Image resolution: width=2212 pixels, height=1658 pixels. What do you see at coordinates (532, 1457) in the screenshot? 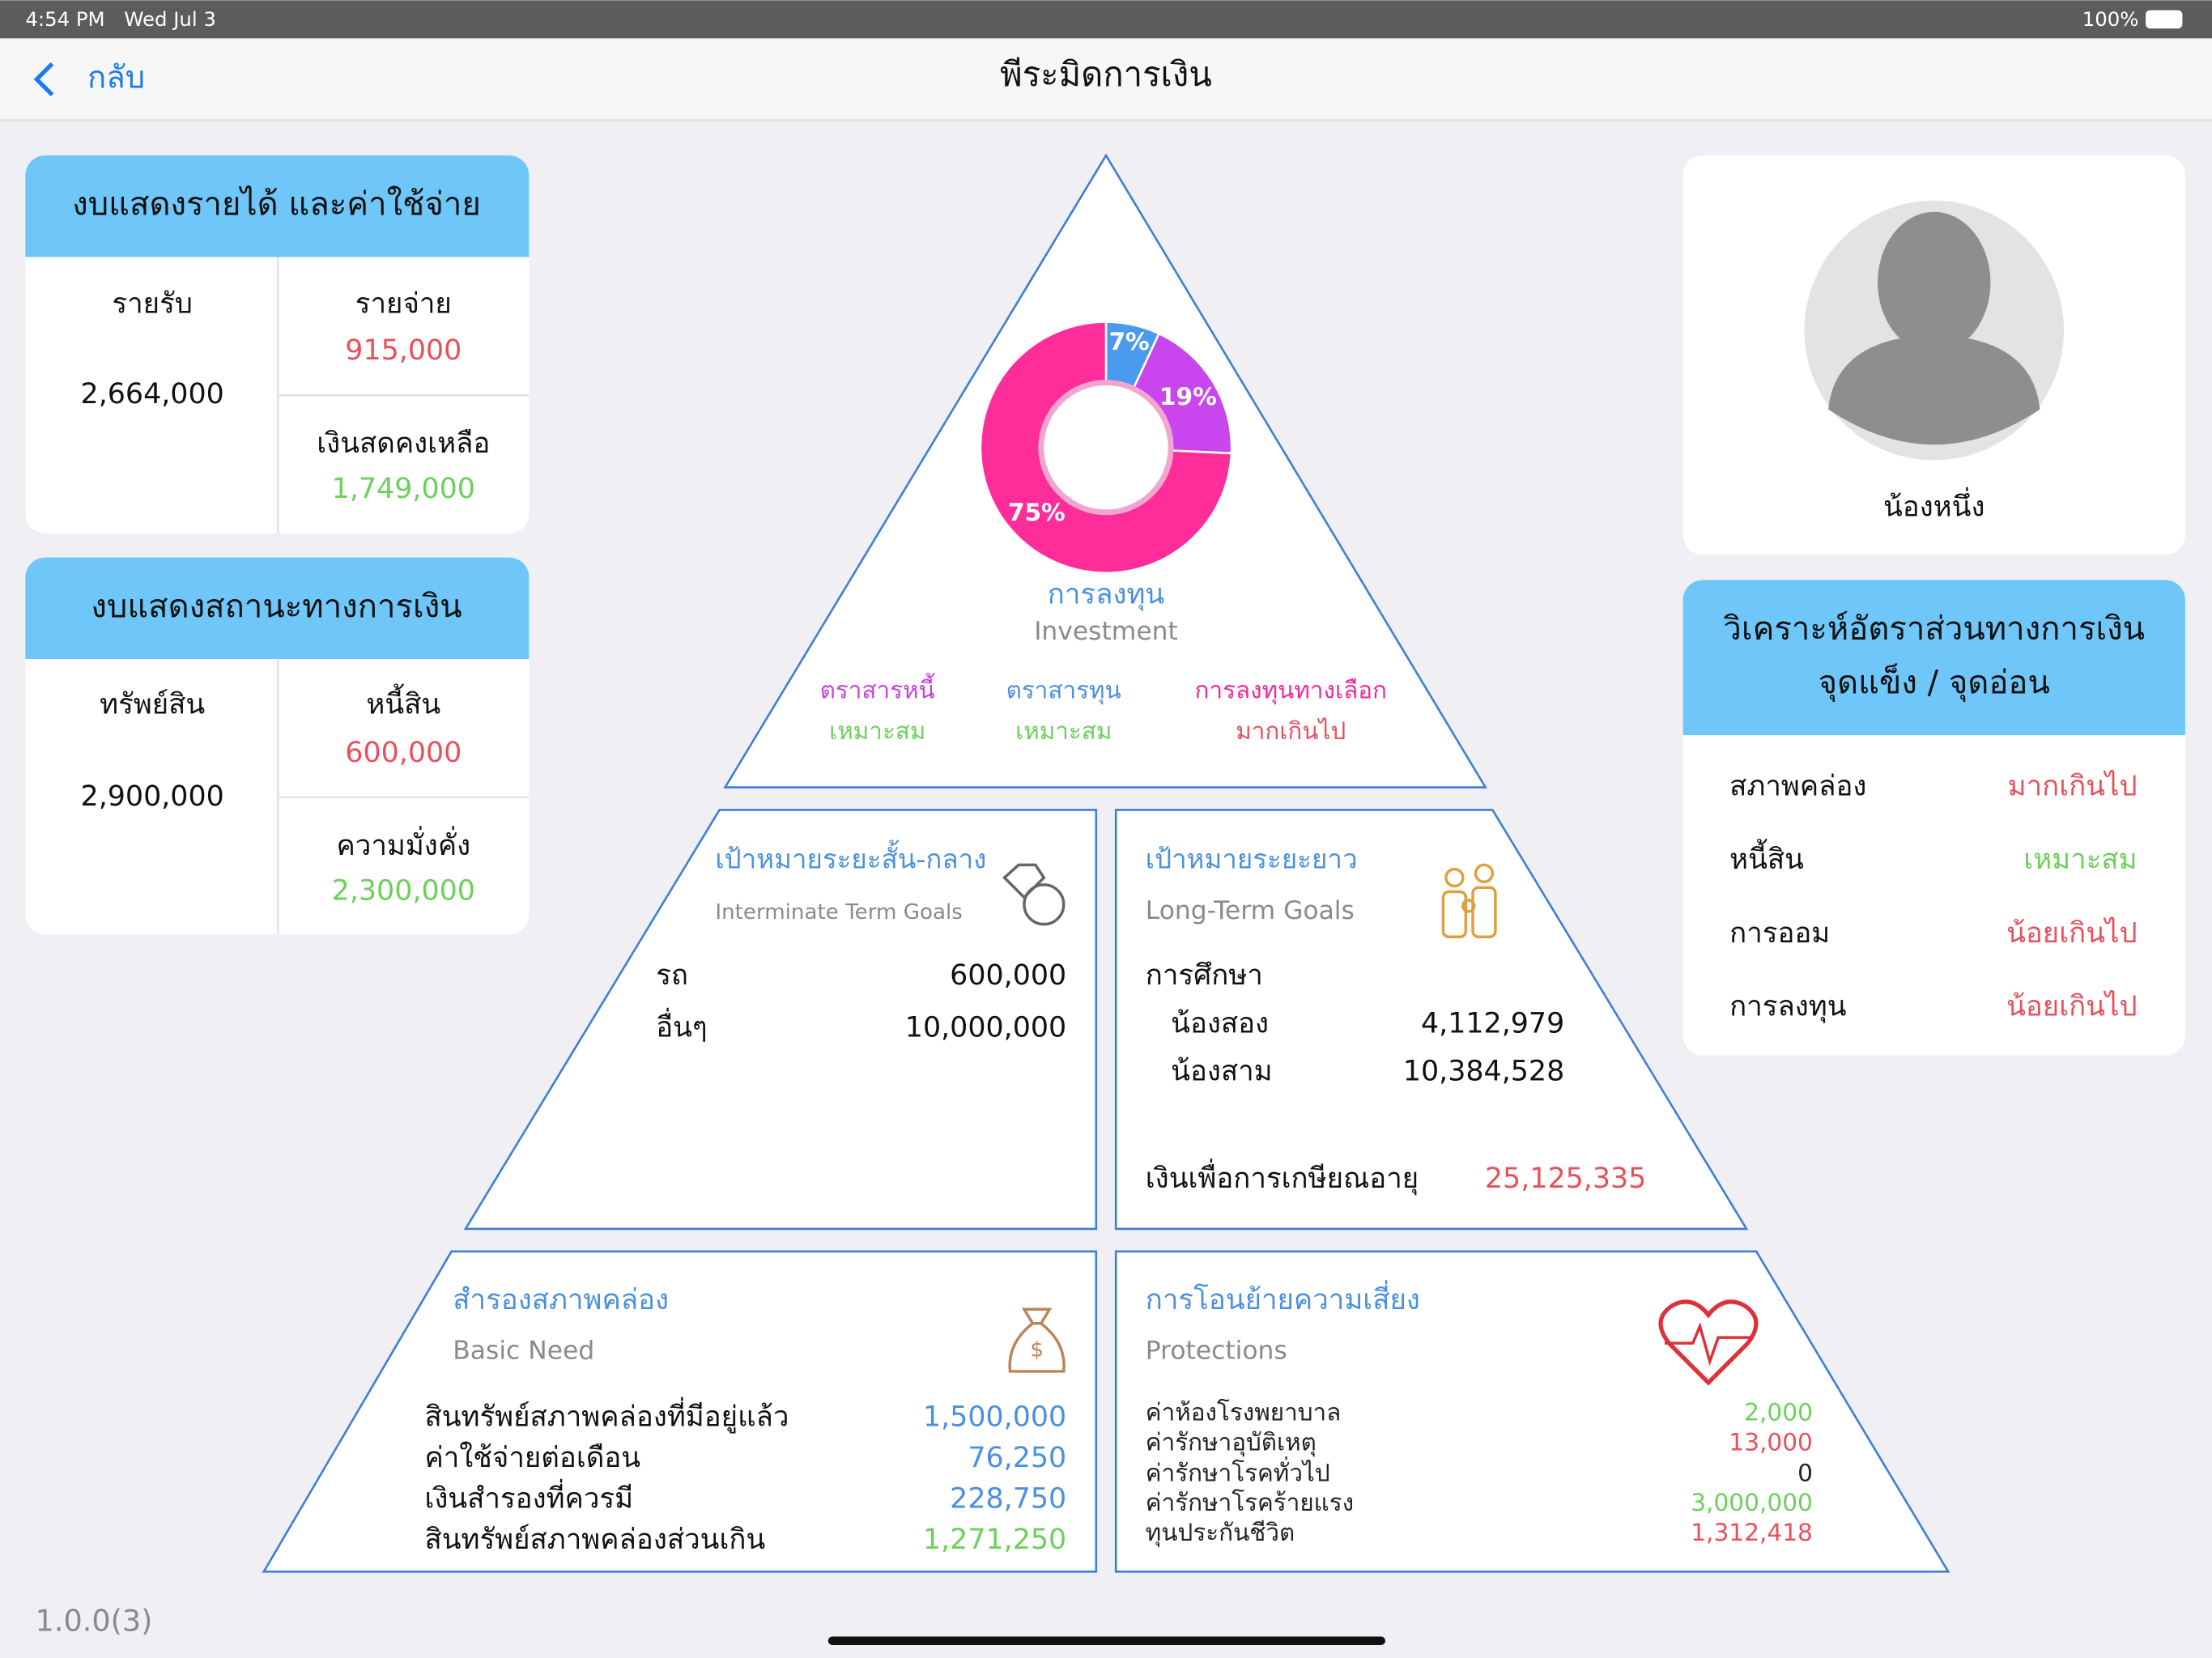
I see `basic-label: ค่าใช้จ่ายต่อเดือน` at bounding box center [532, 1457].